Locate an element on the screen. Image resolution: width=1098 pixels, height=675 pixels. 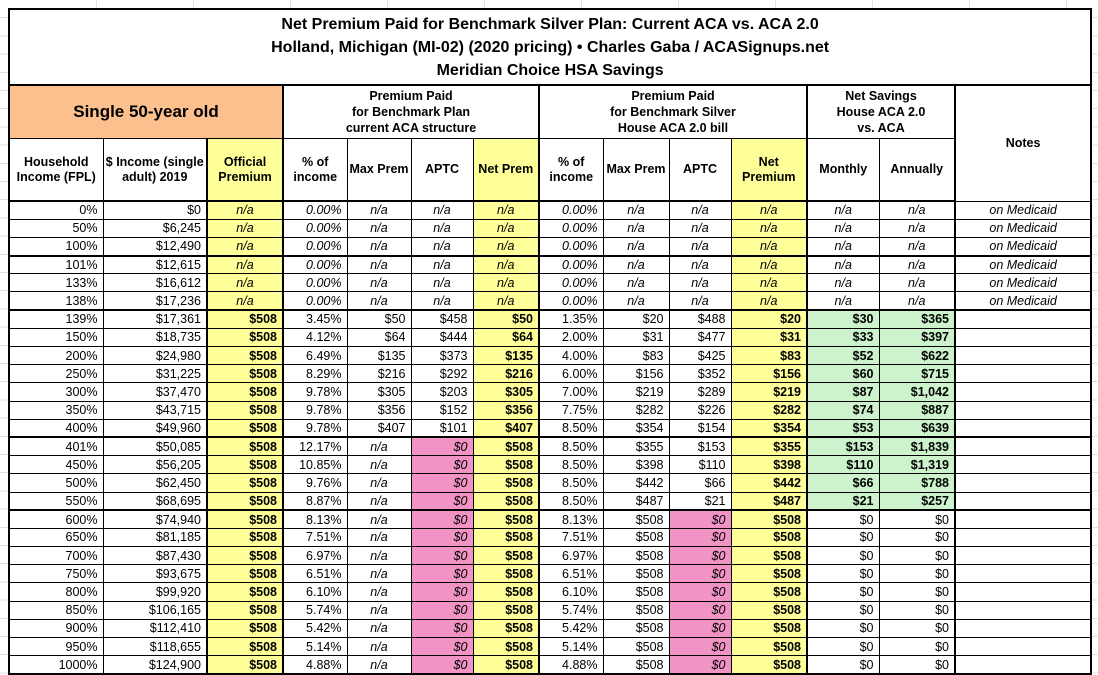
cell-income: $87,430 is located at coordinates (155, 556).